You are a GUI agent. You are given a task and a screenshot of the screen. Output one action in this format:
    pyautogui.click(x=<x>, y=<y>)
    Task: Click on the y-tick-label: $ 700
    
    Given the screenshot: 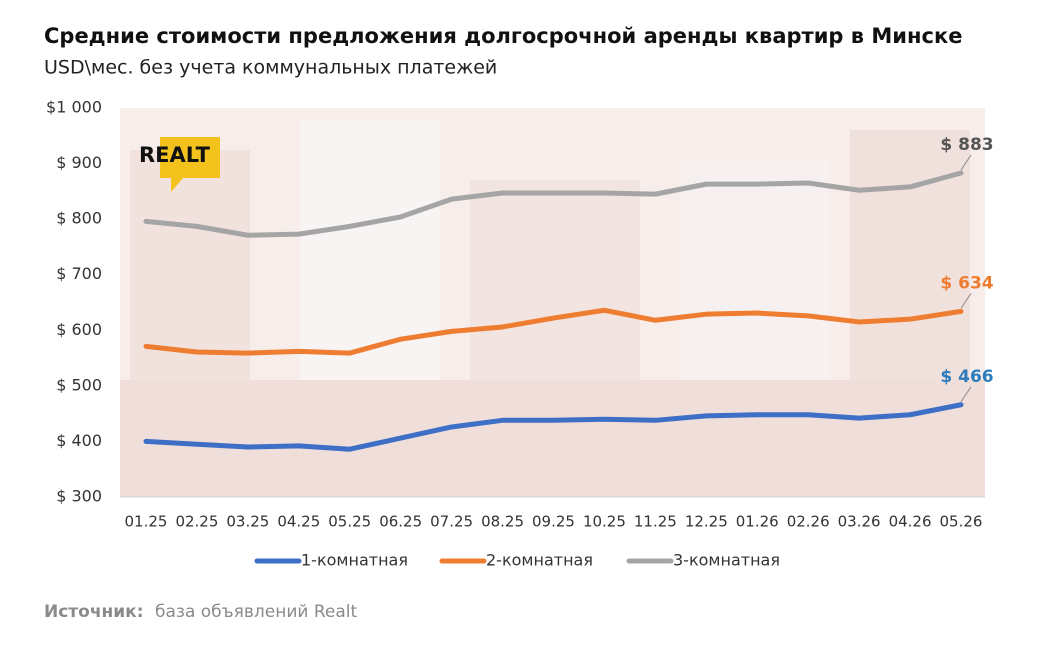 What is the action you would take?
    pyautogui.click(x=79, y=273)
    